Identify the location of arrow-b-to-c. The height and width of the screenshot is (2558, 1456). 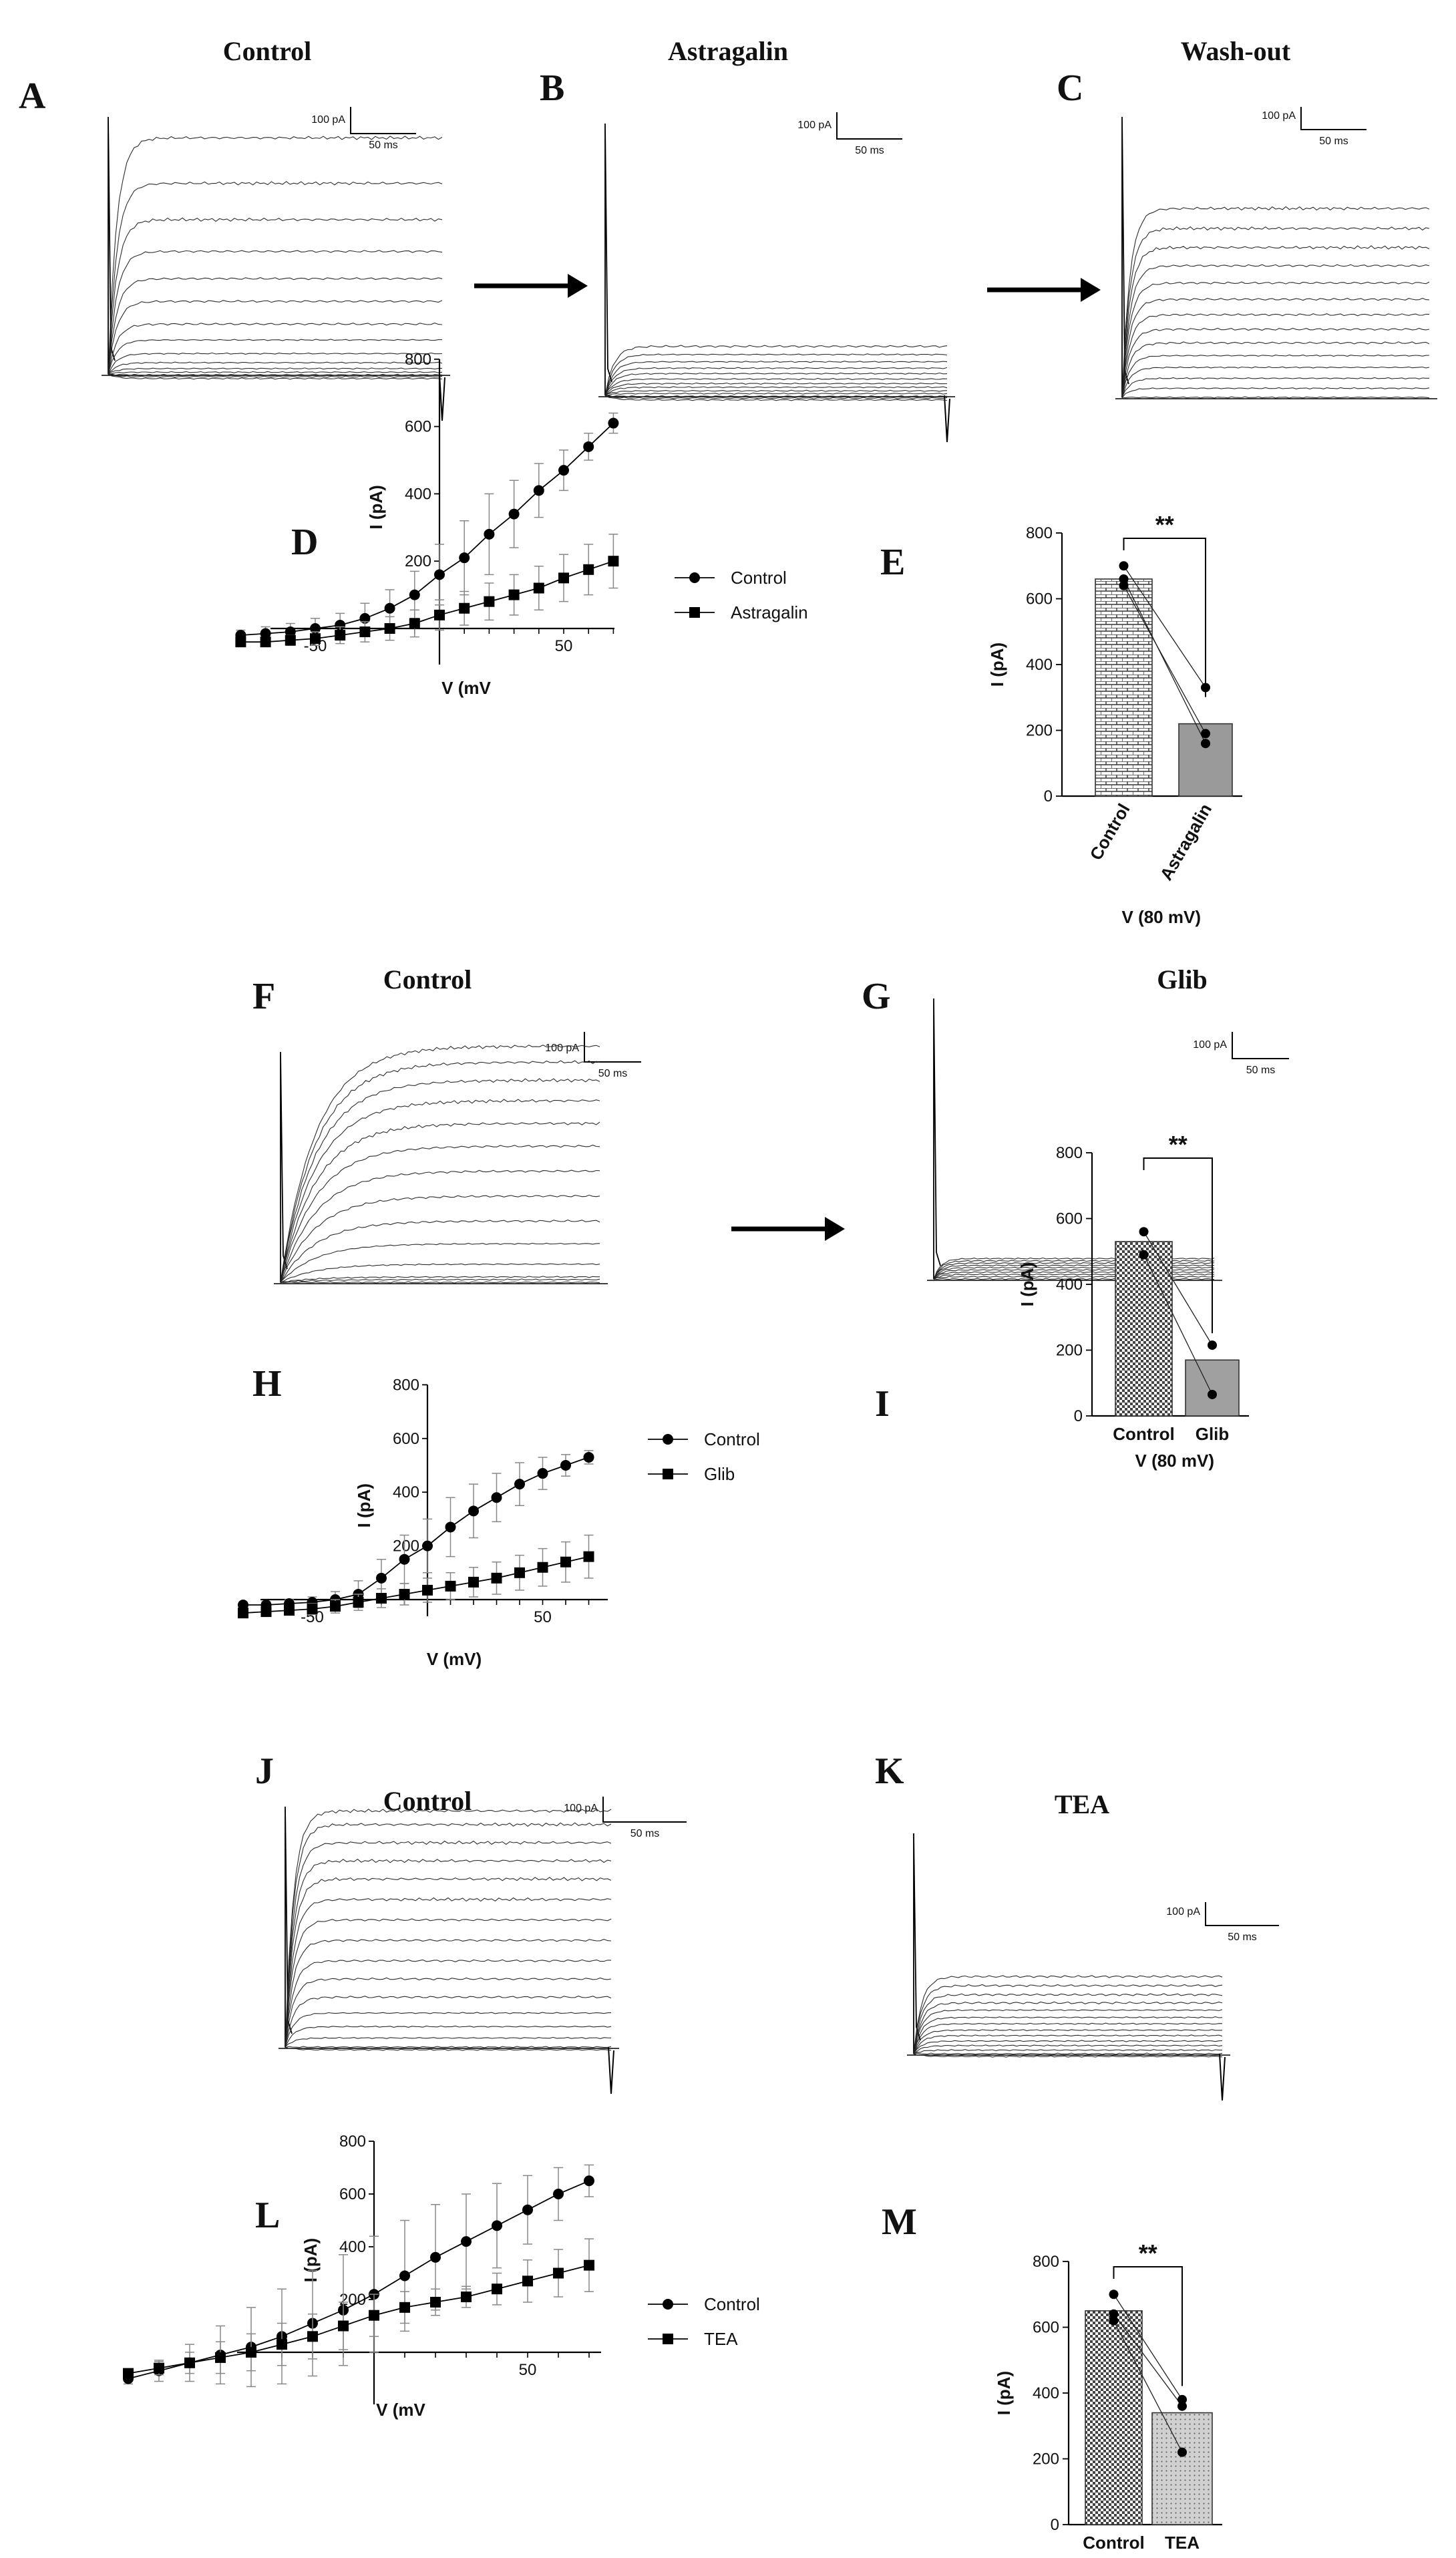
(1044, 290).